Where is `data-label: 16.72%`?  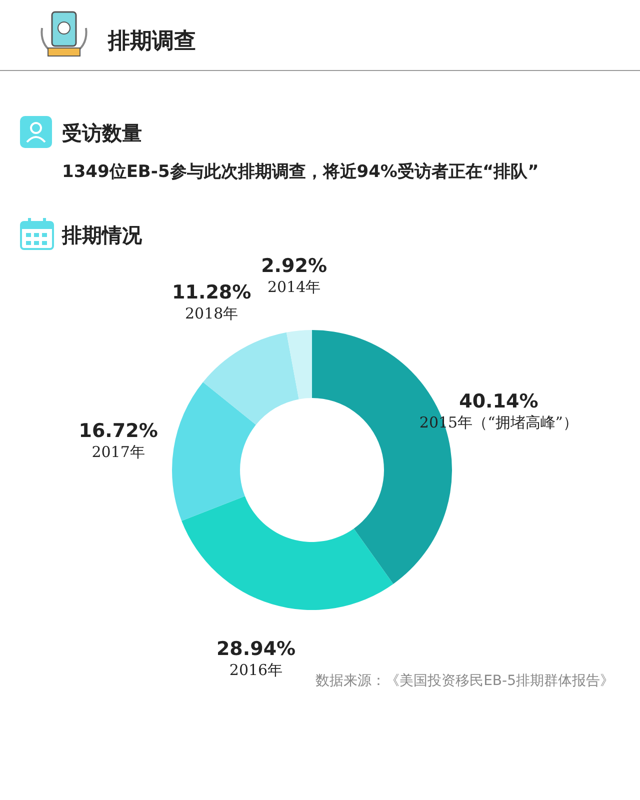 data-label: 16.72% is located at coordinates (118, 431).